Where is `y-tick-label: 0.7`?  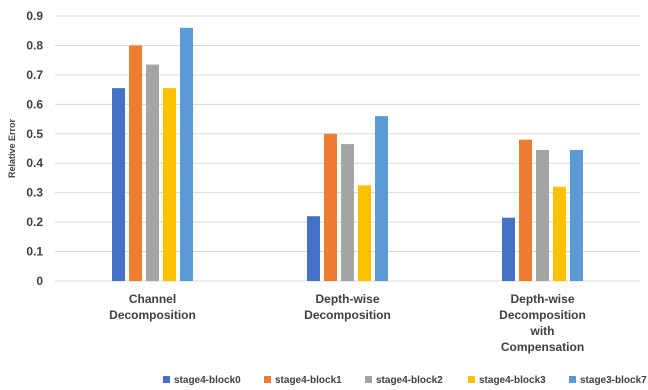 y-tick-label: 0.7 is located at coordinates (34, 75).